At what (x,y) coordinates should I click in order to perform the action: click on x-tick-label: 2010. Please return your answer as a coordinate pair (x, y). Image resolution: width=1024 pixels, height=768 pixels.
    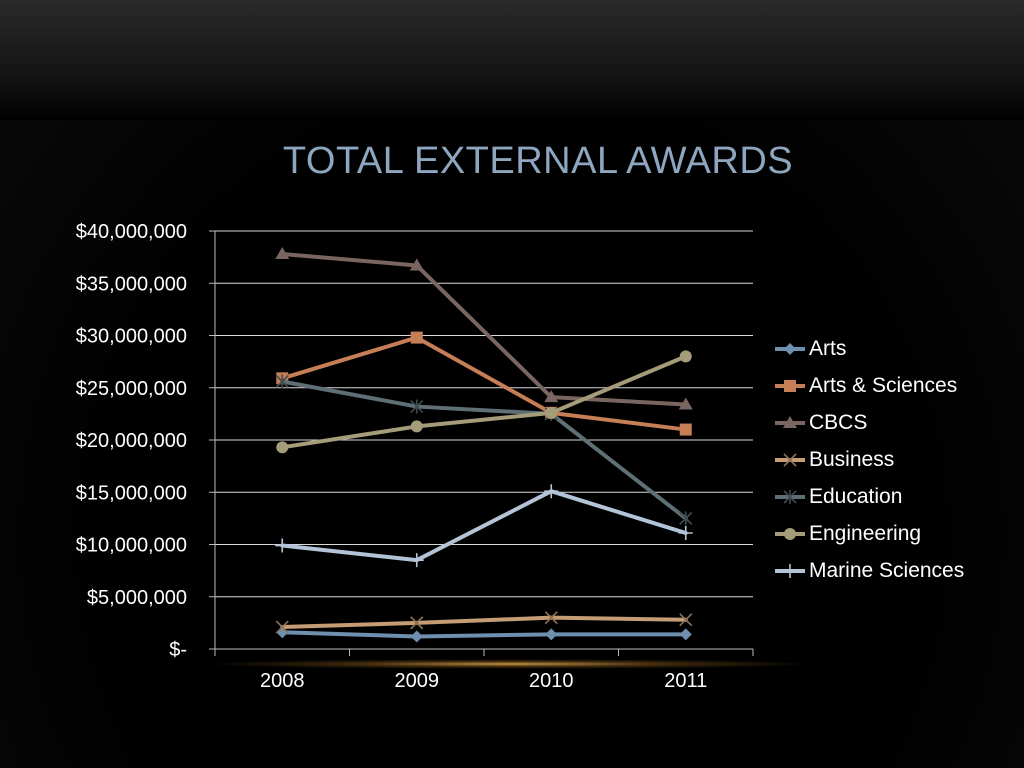
    Looking at the image, I should click on (551, 681).